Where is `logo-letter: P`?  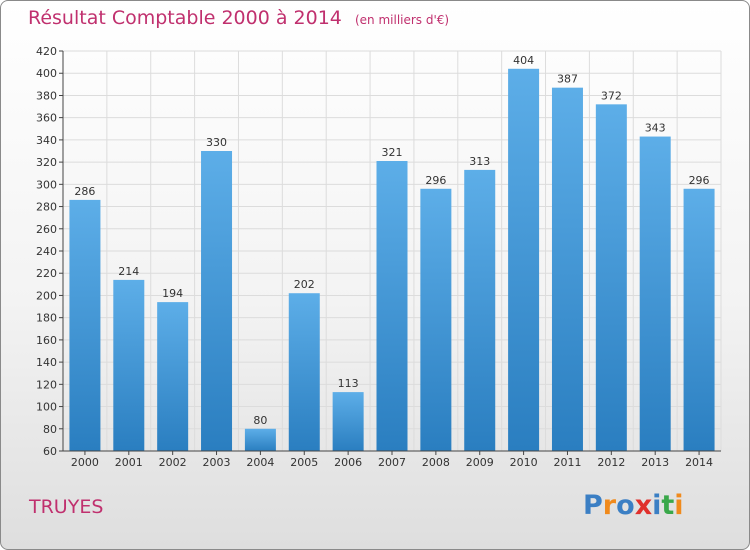 logo-letter: P is located at coordinates (593, 505).